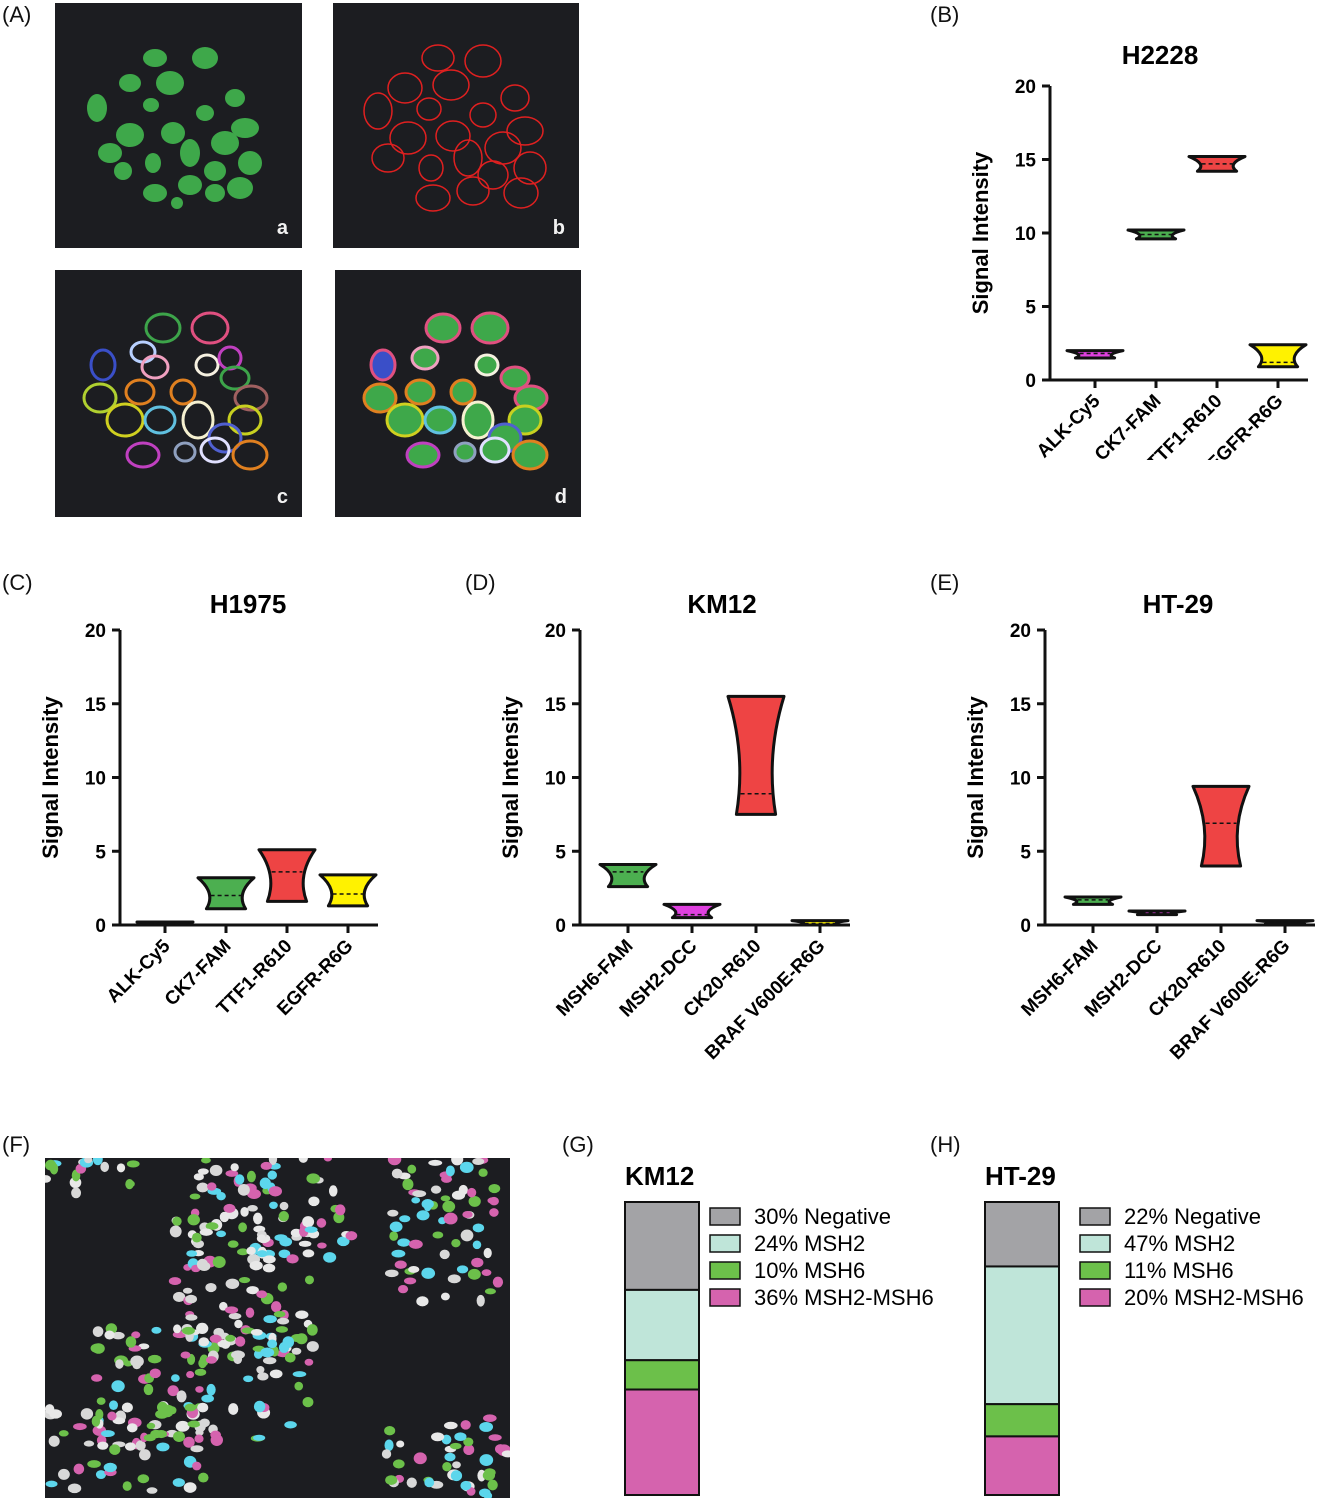  Describe the element at coordinates (1192, 1216) in the screenshot. I see `legend-label: 22% Negative` at that location.